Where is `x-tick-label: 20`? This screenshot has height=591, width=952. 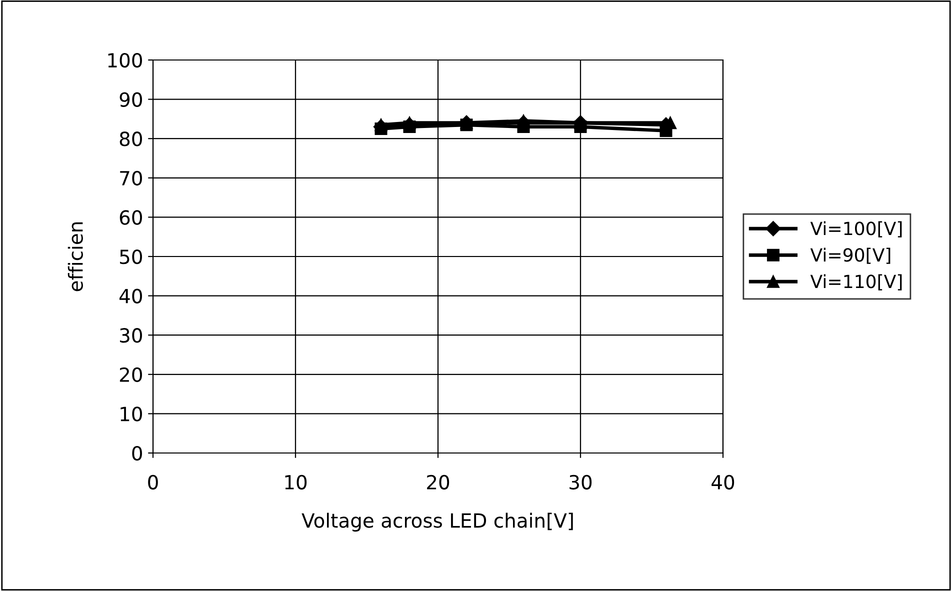 x-tick-label: 20 is located at coordinates (438, 482).